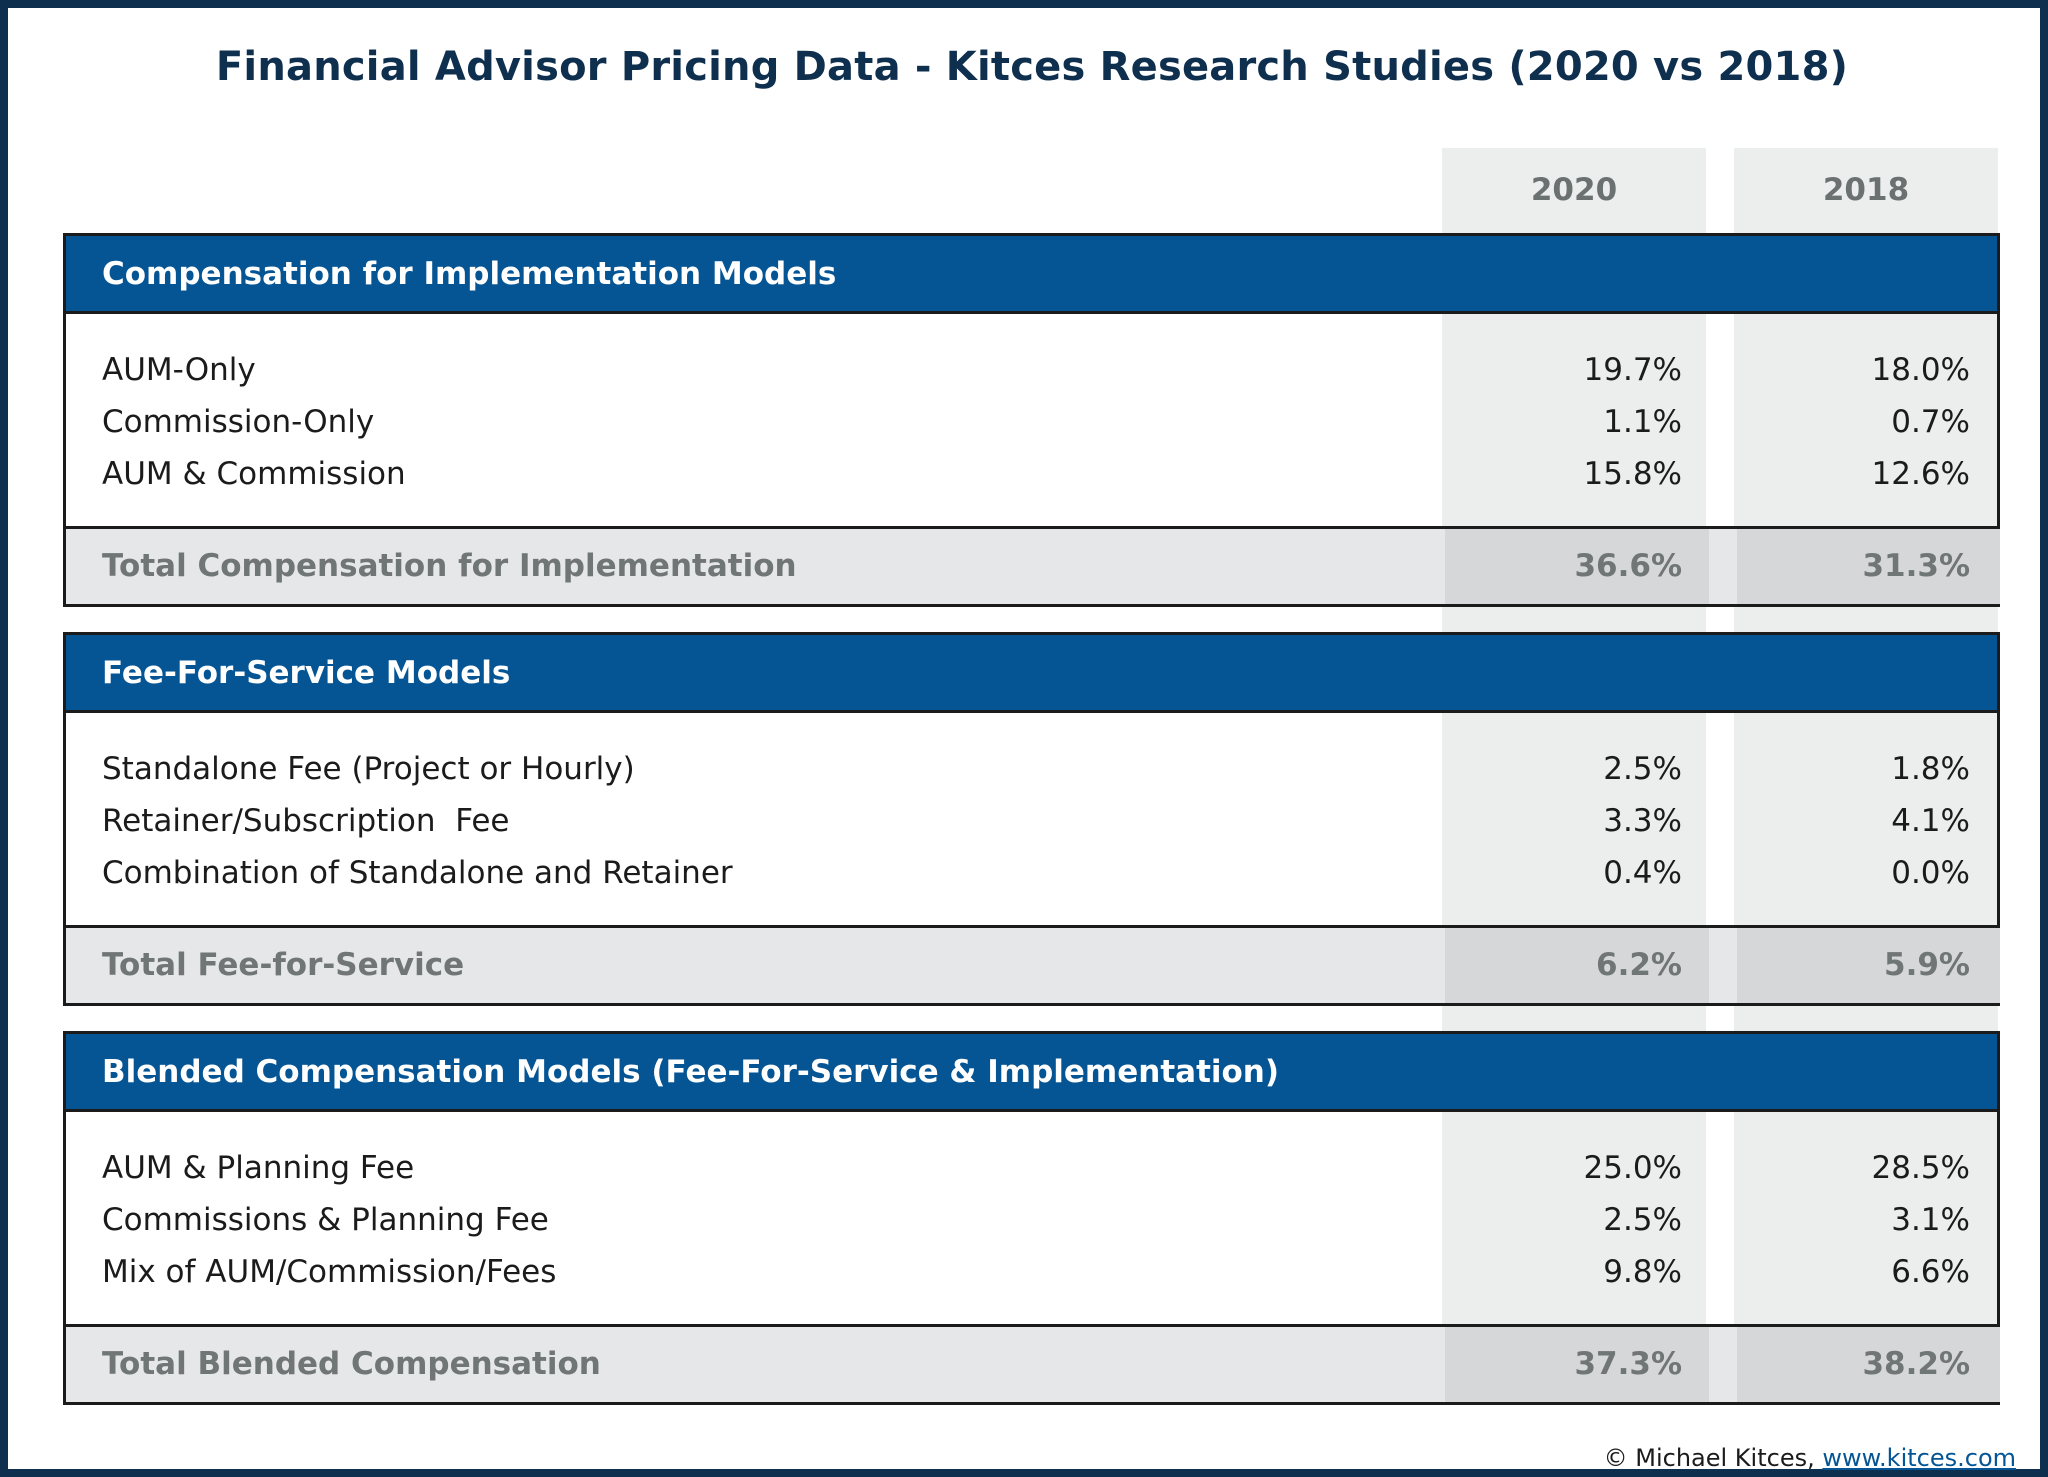 This screenshot has width=2048, height=1477. I want to click on website-link: www.kitces.com, so click(1919, 1458).